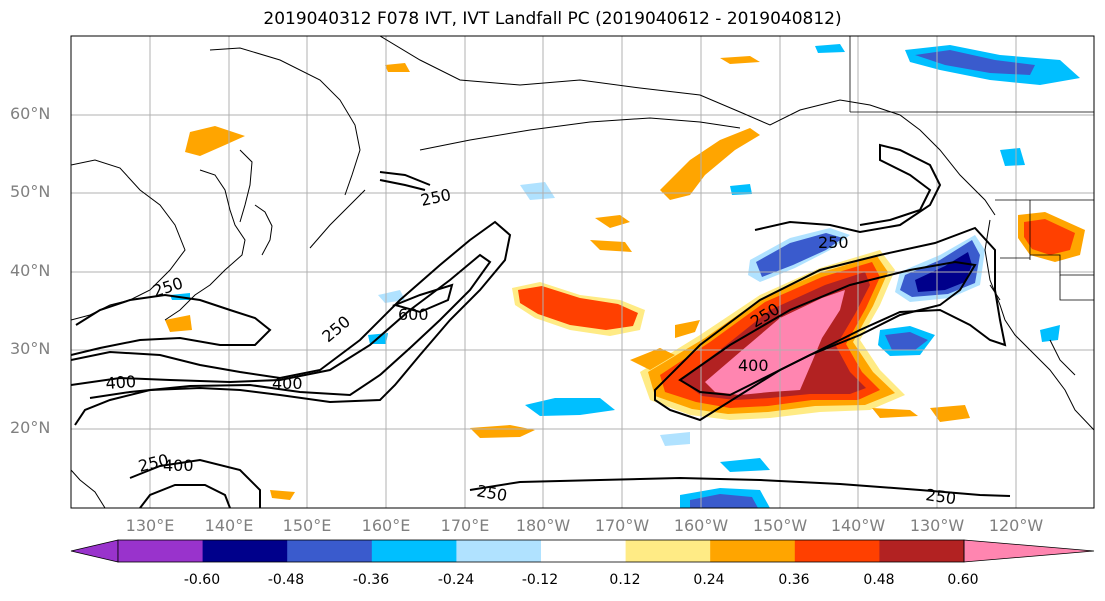 Image resolution: width=1105 pixels, height=601 pixels. I want to click on lat-label: 60°N, so click(30, 113).